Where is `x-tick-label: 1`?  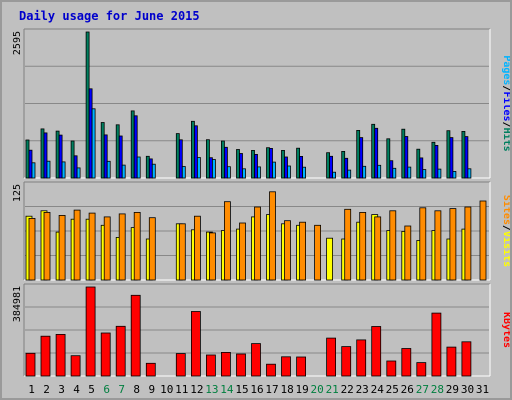 x-tick-label: 1 is located at coordinates (31, 389).